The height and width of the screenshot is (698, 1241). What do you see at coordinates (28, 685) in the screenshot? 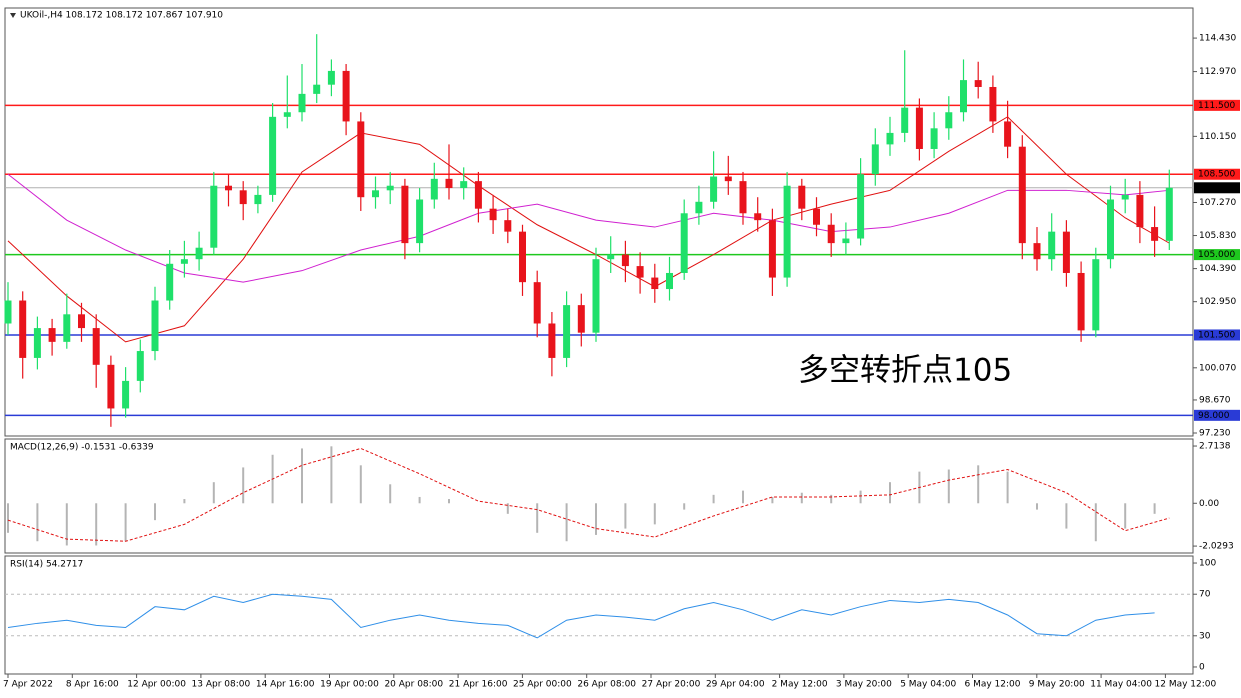
I see `x-tick-label: 7 Apr 2022` at bounding box center [28, 685].